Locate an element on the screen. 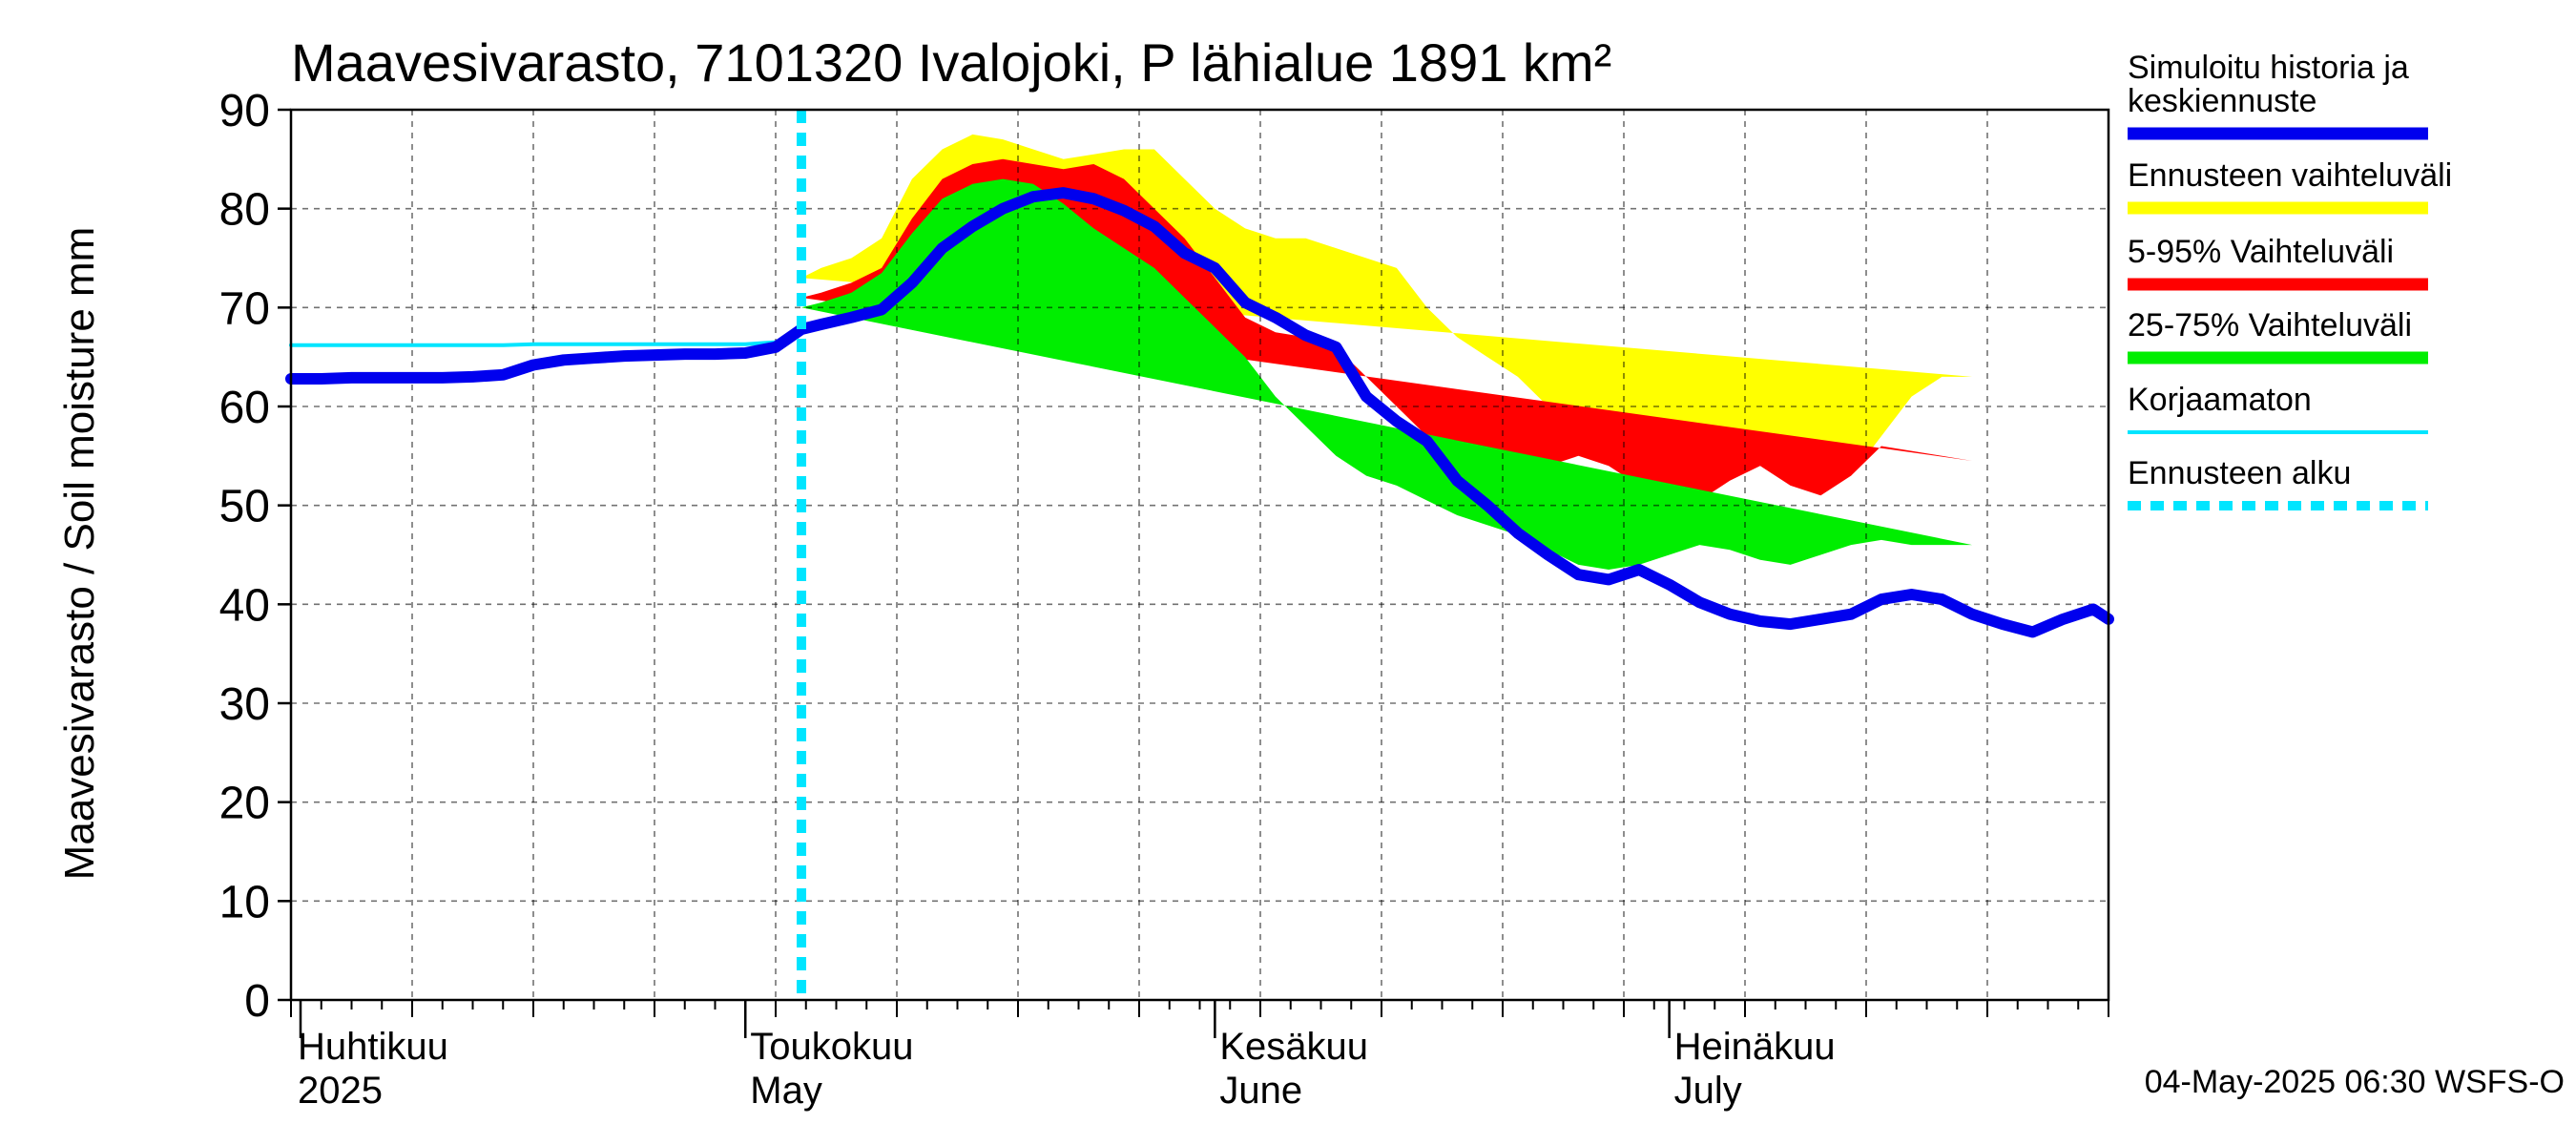 This screenshot has width=2576, height=1145. y-tick-label: 60 is located at coordinates (244, 408).